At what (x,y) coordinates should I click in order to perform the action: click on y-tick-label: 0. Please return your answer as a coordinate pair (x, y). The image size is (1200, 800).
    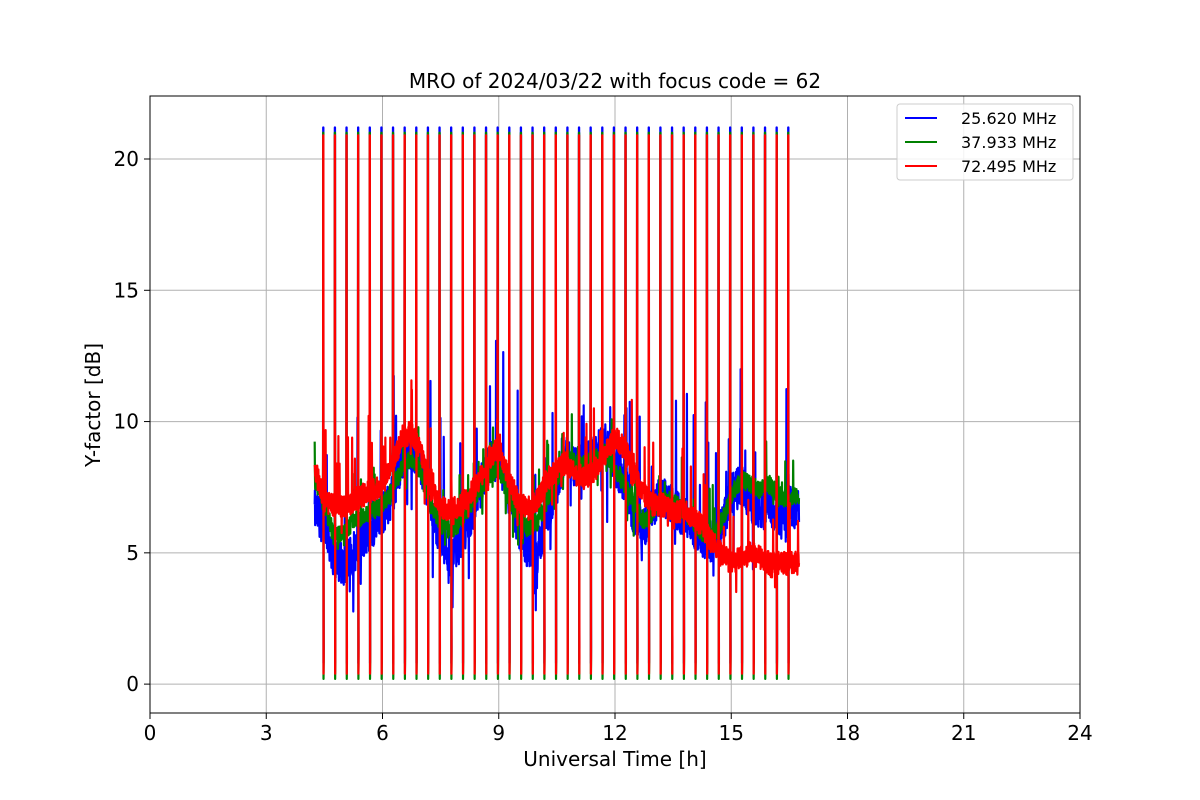
    Looking at the image, I should click on (132, 684).